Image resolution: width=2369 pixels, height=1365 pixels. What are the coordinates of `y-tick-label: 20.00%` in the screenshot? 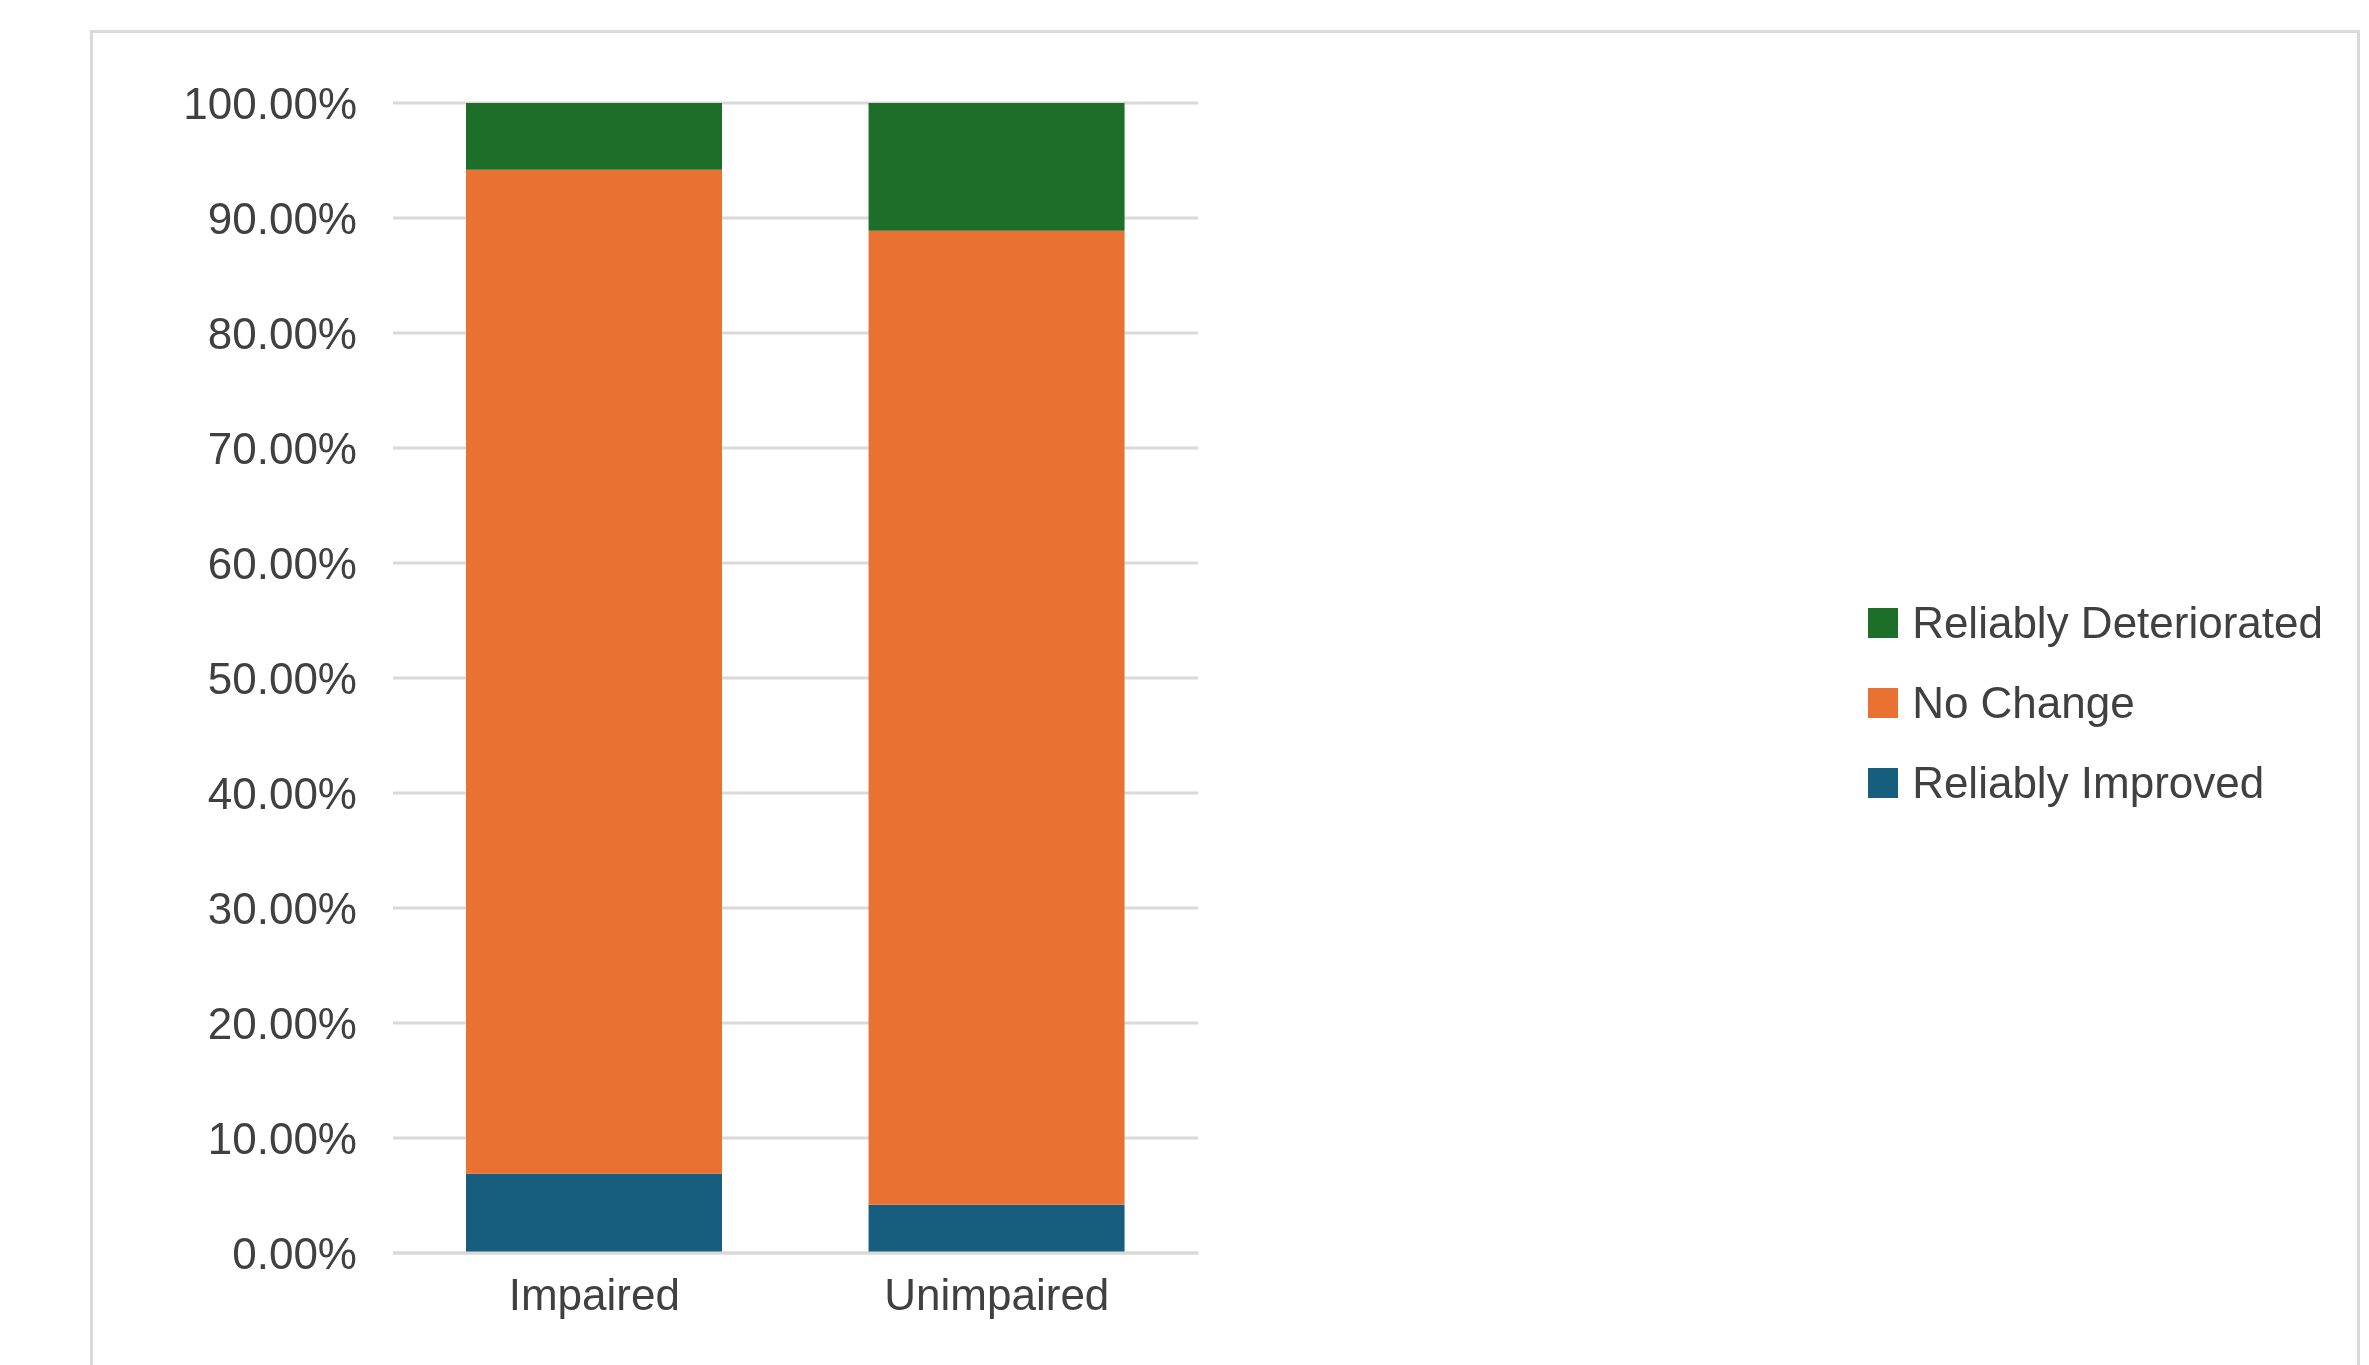 It's located at (282, 1023).